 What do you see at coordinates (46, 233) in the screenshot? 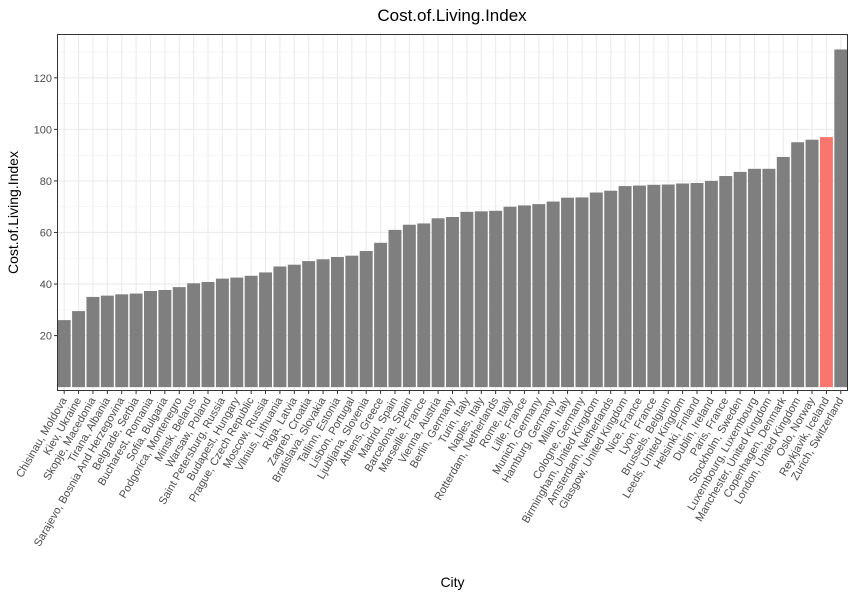
I see `y-tick-label: 60` at bounding box center [46, 233].